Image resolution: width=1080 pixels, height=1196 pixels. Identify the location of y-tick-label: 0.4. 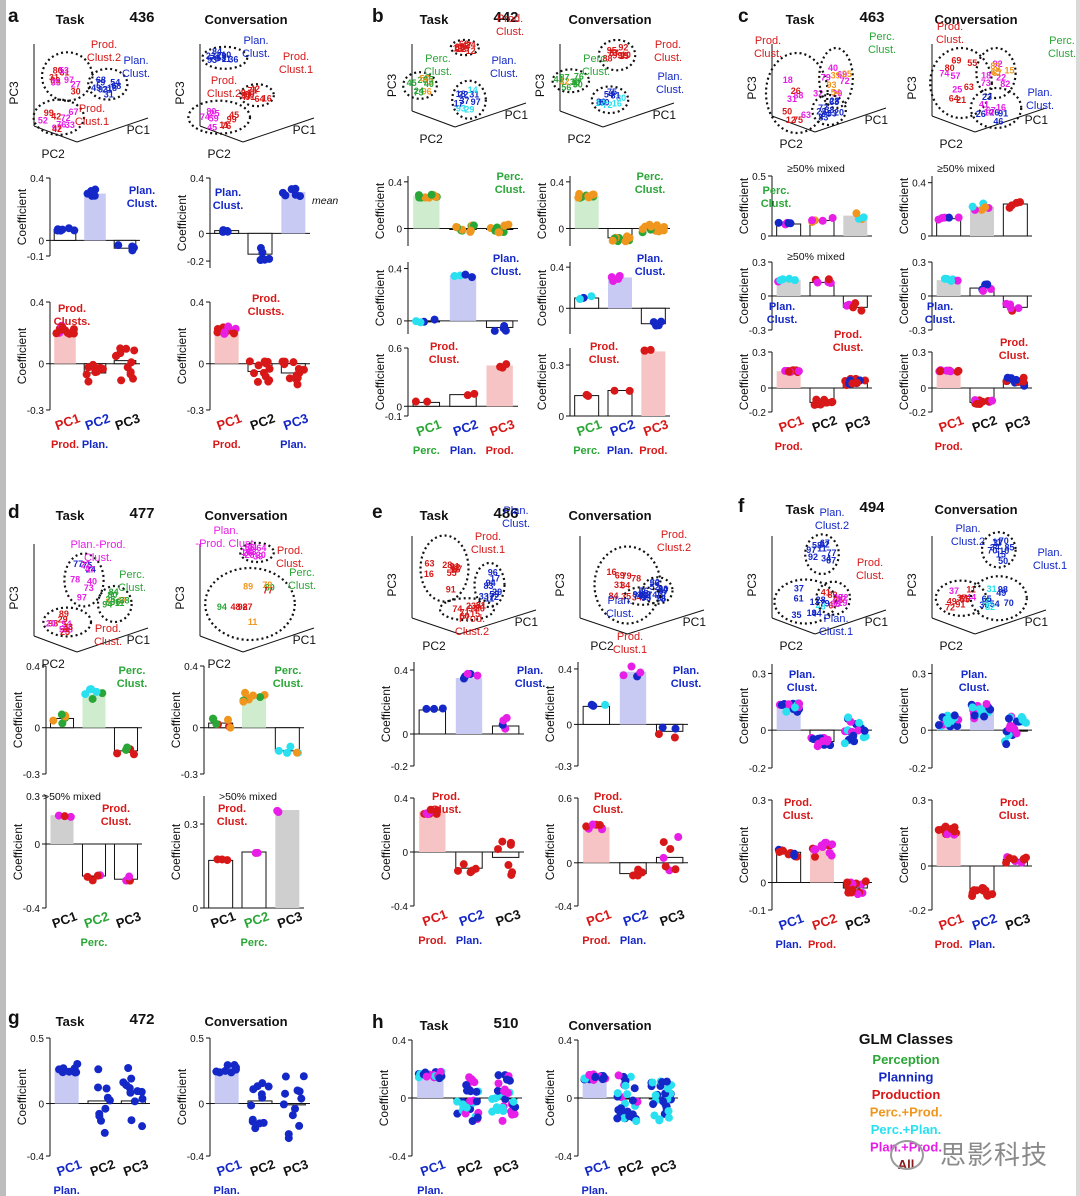
(33, 667).